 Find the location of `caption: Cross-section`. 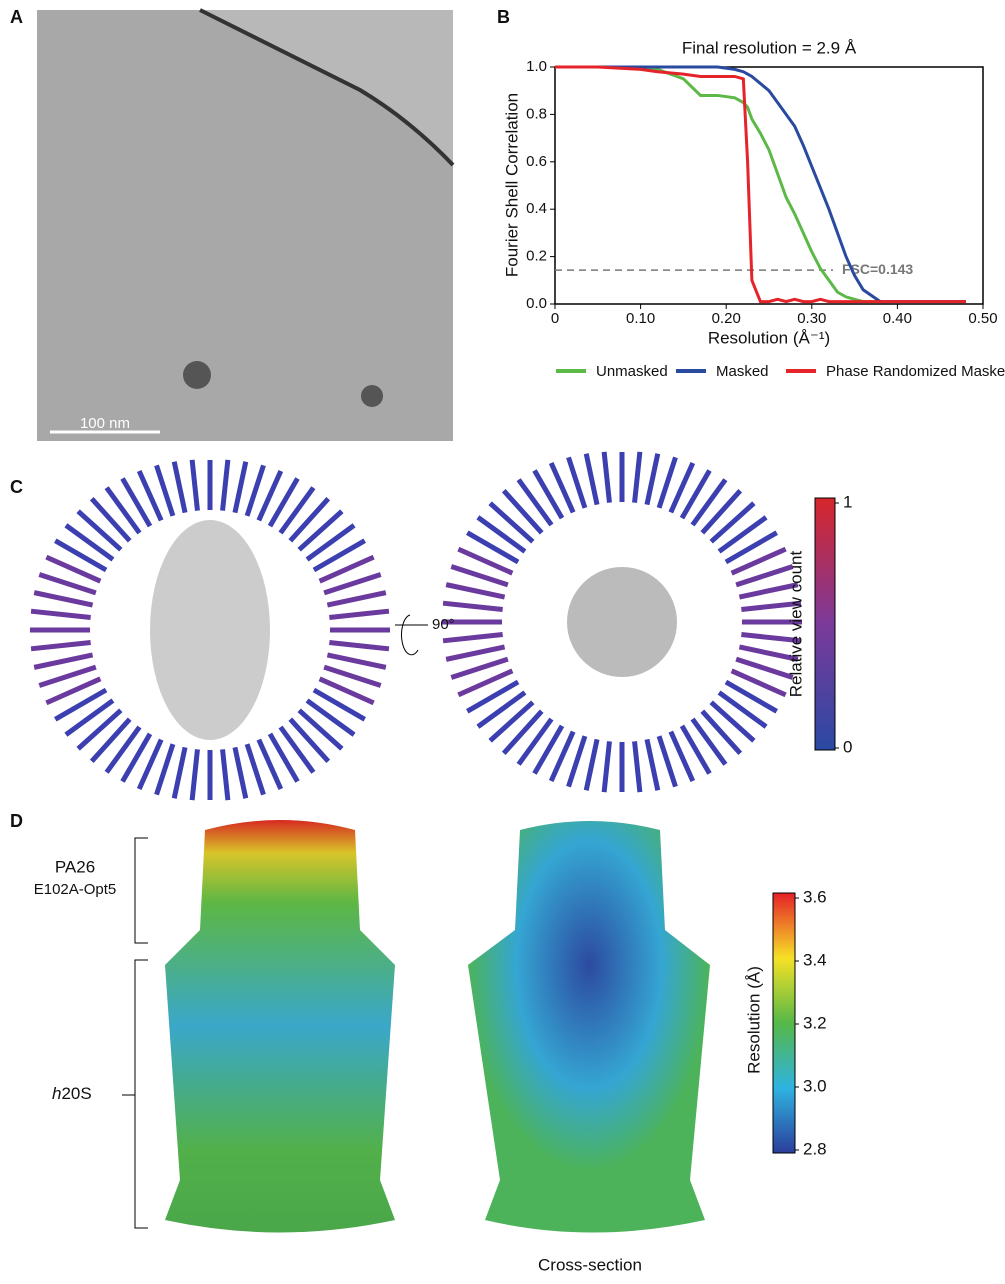

caption: Cross-section is located at coordinates (590, 1264).